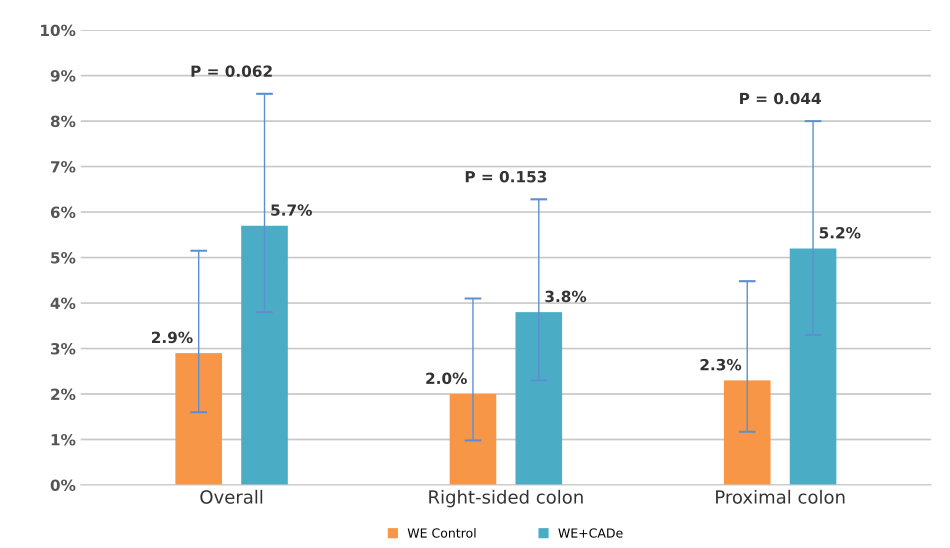 The width and height of the screenshot is (950, 548). I want to click on y-tick-label: 5%, so click(63, 258).